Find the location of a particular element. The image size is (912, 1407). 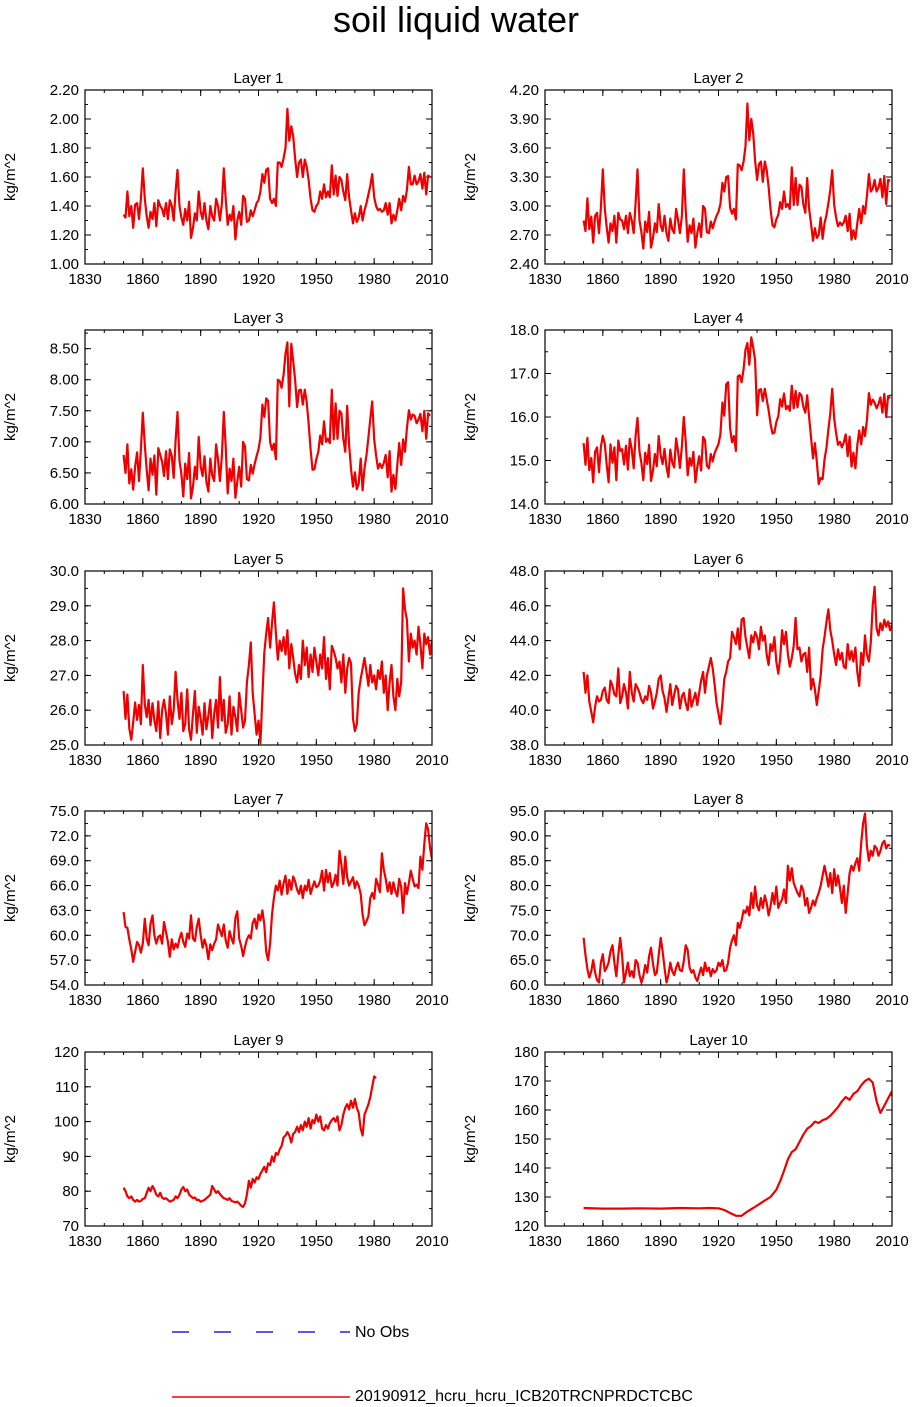

y-tick-label: 1.60 is located at coordinates (64, 177).